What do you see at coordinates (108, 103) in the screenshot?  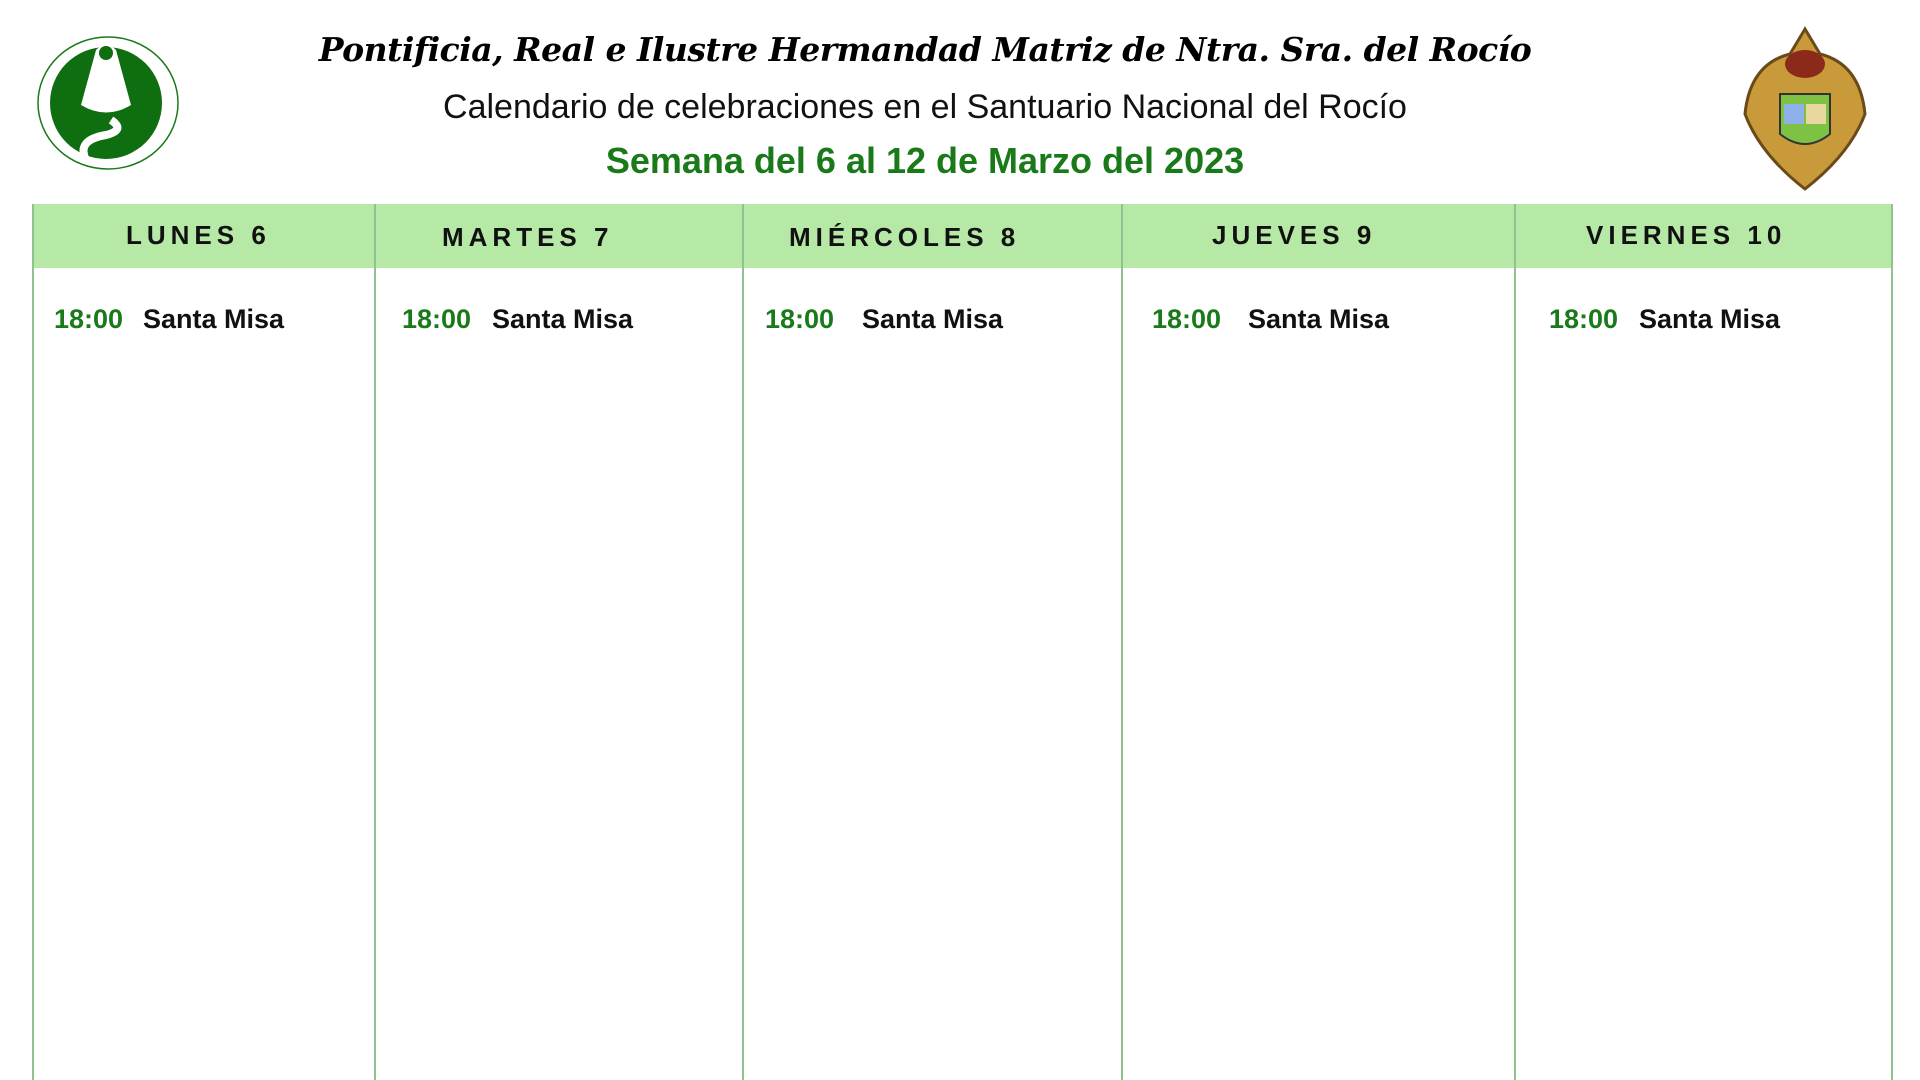 I see `oficina-del-peregrino-logo` at bounding box center [108, 103].